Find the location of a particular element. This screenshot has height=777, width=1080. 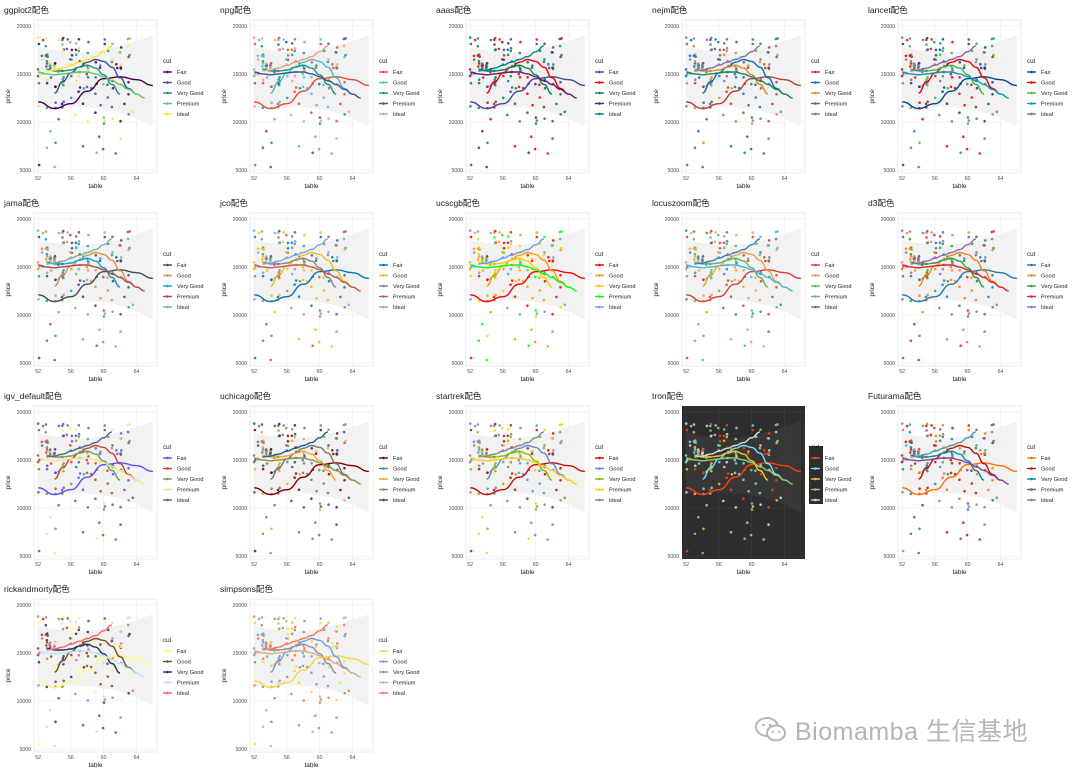

x-axis-label: table is located at coordinates (959, 186).